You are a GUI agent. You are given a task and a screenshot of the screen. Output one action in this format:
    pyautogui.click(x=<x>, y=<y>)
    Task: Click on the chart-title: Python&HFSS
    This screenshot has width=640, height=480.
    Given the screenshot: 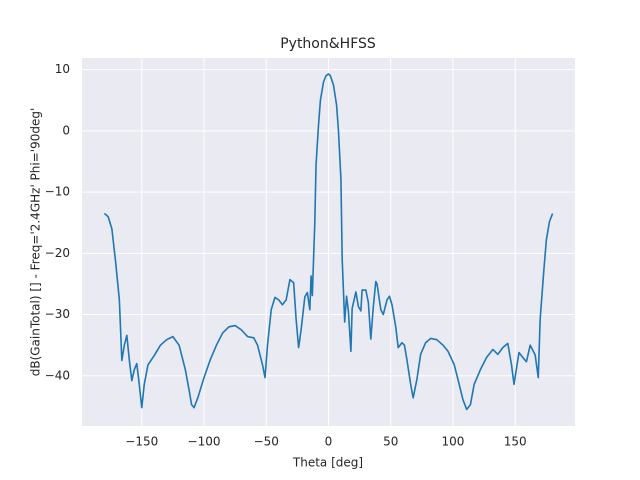 What is the action you would take?
    pyautogui.click(x=328, y=44)
    